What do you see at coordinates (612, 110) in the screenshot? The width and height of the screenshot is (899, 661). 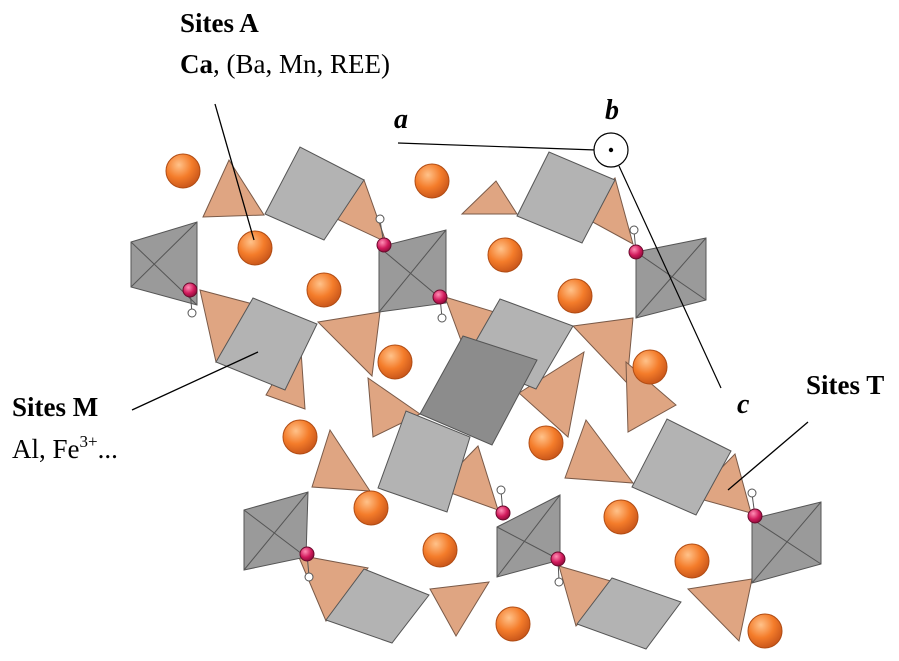 I see `axis-b-label: b` at bounding box center [612, 110].